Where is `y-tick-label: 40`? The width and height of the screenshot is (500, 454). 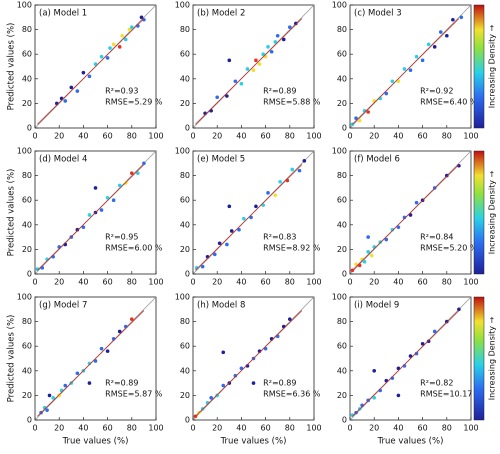 y-tick-label: 40 is located at coordinates (185, 370).